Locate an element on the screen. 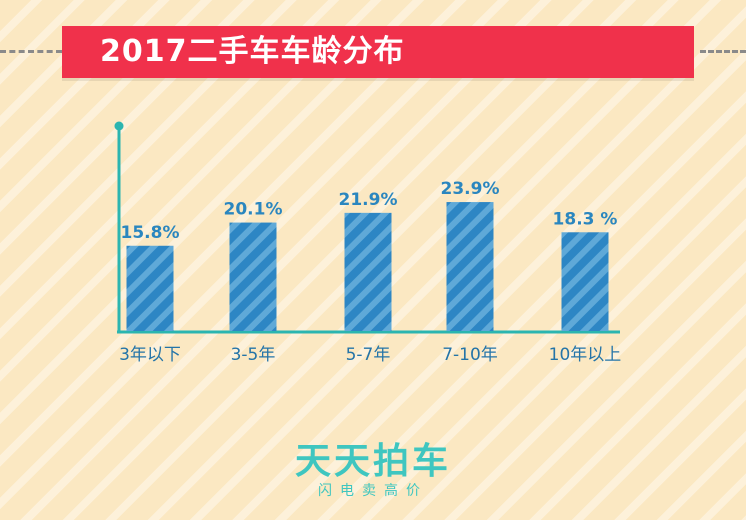  data-label-0: 15.8% is located at coordinates (150, 233).